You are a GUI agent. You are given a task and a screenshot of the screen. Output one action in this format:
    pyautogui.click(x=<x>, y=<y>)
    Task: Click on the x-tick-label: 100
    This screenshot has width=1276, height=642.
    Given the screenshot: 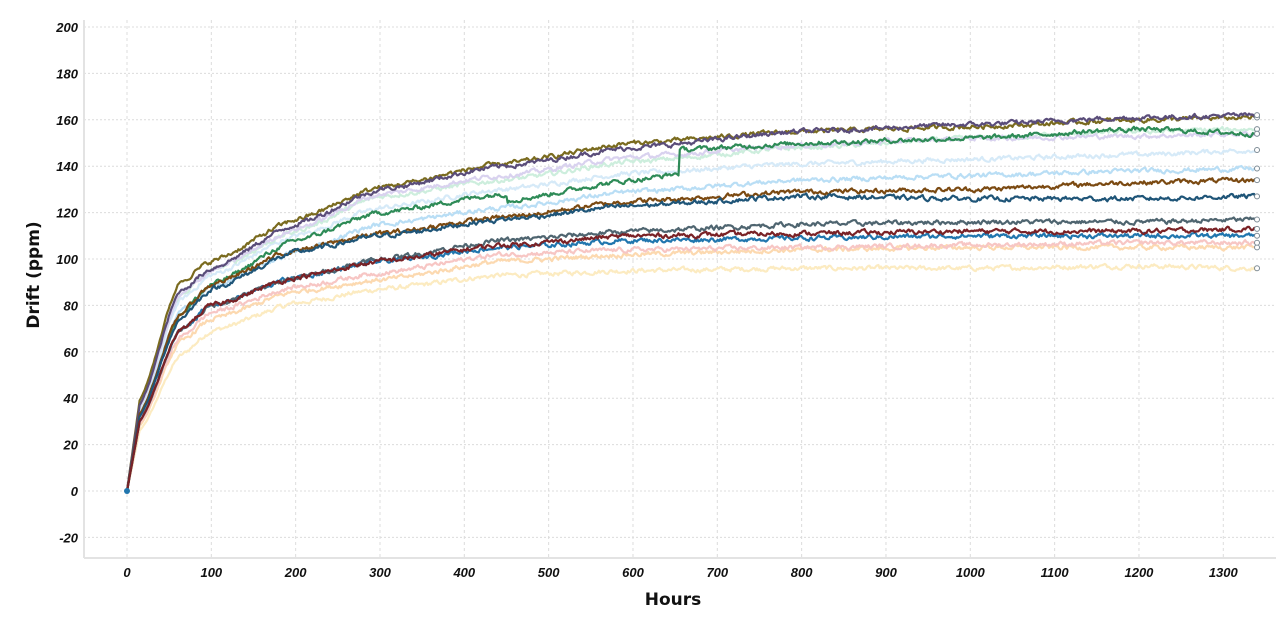 What is the action you would take?
    pyautogui.click(x=211, y=572)
    